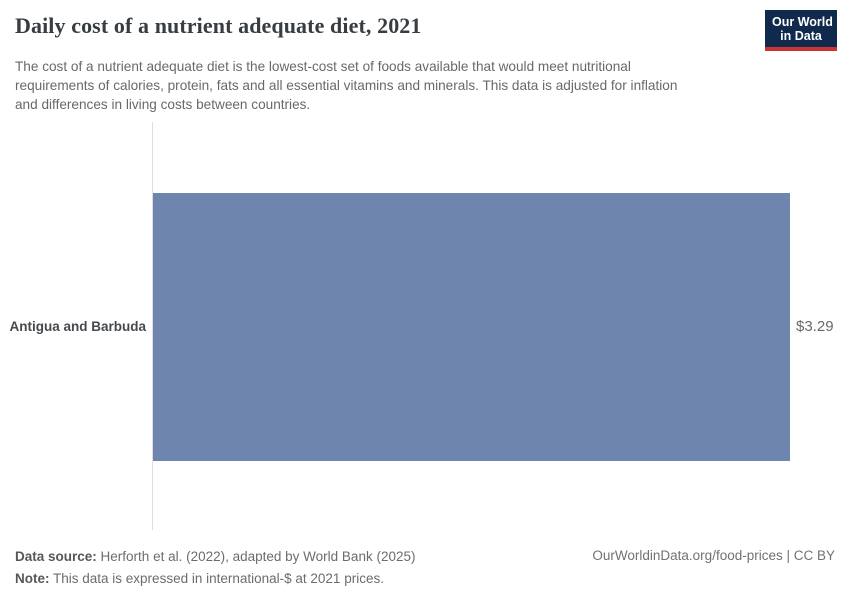 Image resolution: width=850 pixels, height=600 pixels. What do you see at coordinates (77, 326) in the screenshot?
I see `bar-label-antigua-and-barbuda: Antigua and Barbuda` at bounding box center [77, 326].